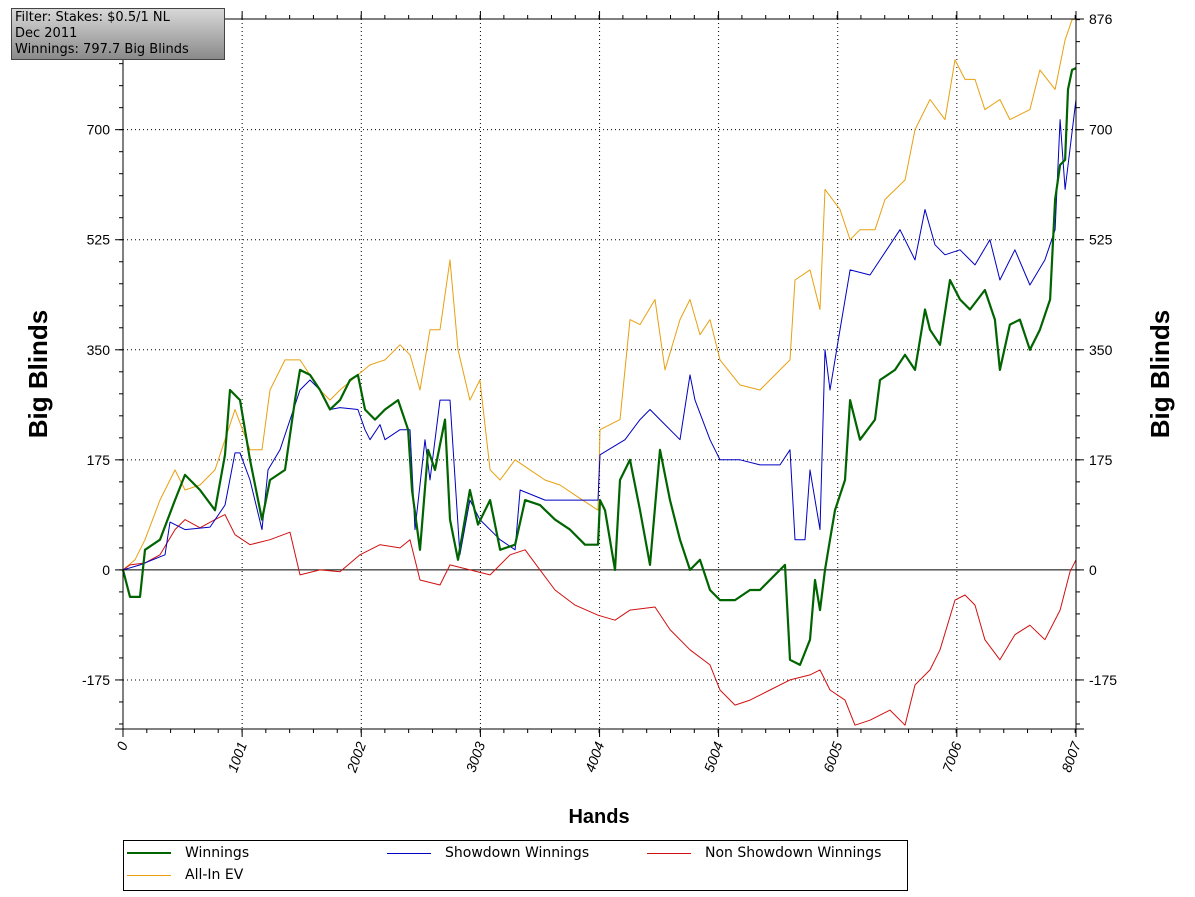 The image size is (1195, 897). Describe the element at coordinates (99, 130) in the screenshot. I see `y-tick-label-left: 700` at that location.